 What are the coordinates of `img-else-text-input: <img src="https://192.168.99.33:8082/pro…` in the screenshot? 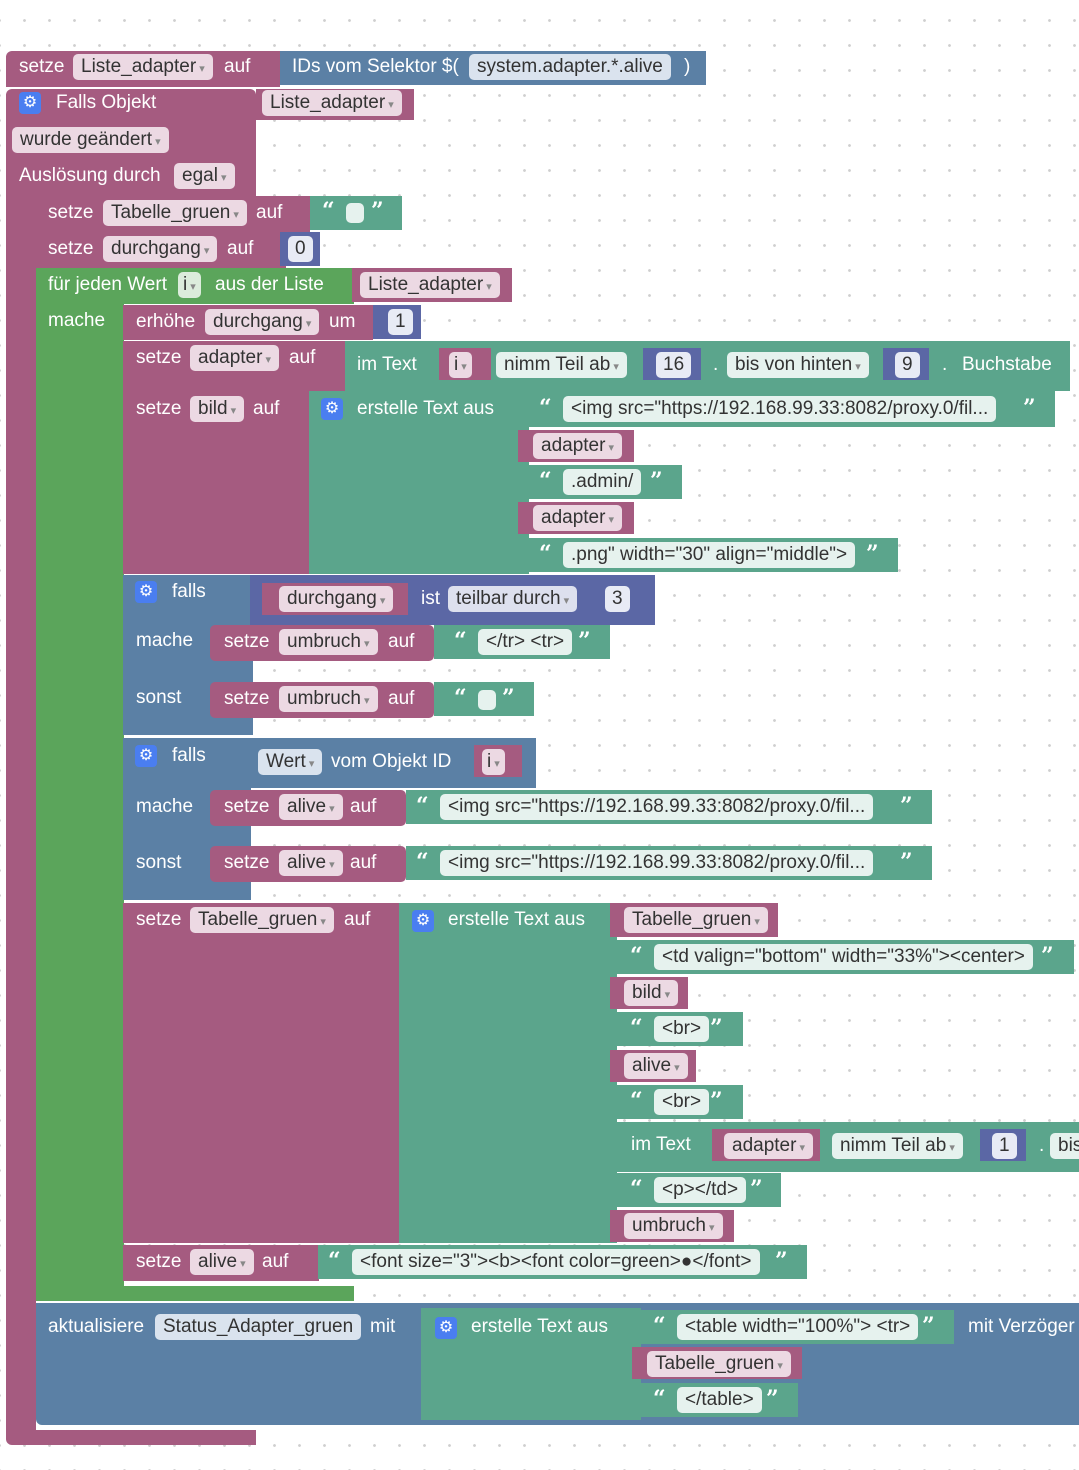 It's located at (657, 863).